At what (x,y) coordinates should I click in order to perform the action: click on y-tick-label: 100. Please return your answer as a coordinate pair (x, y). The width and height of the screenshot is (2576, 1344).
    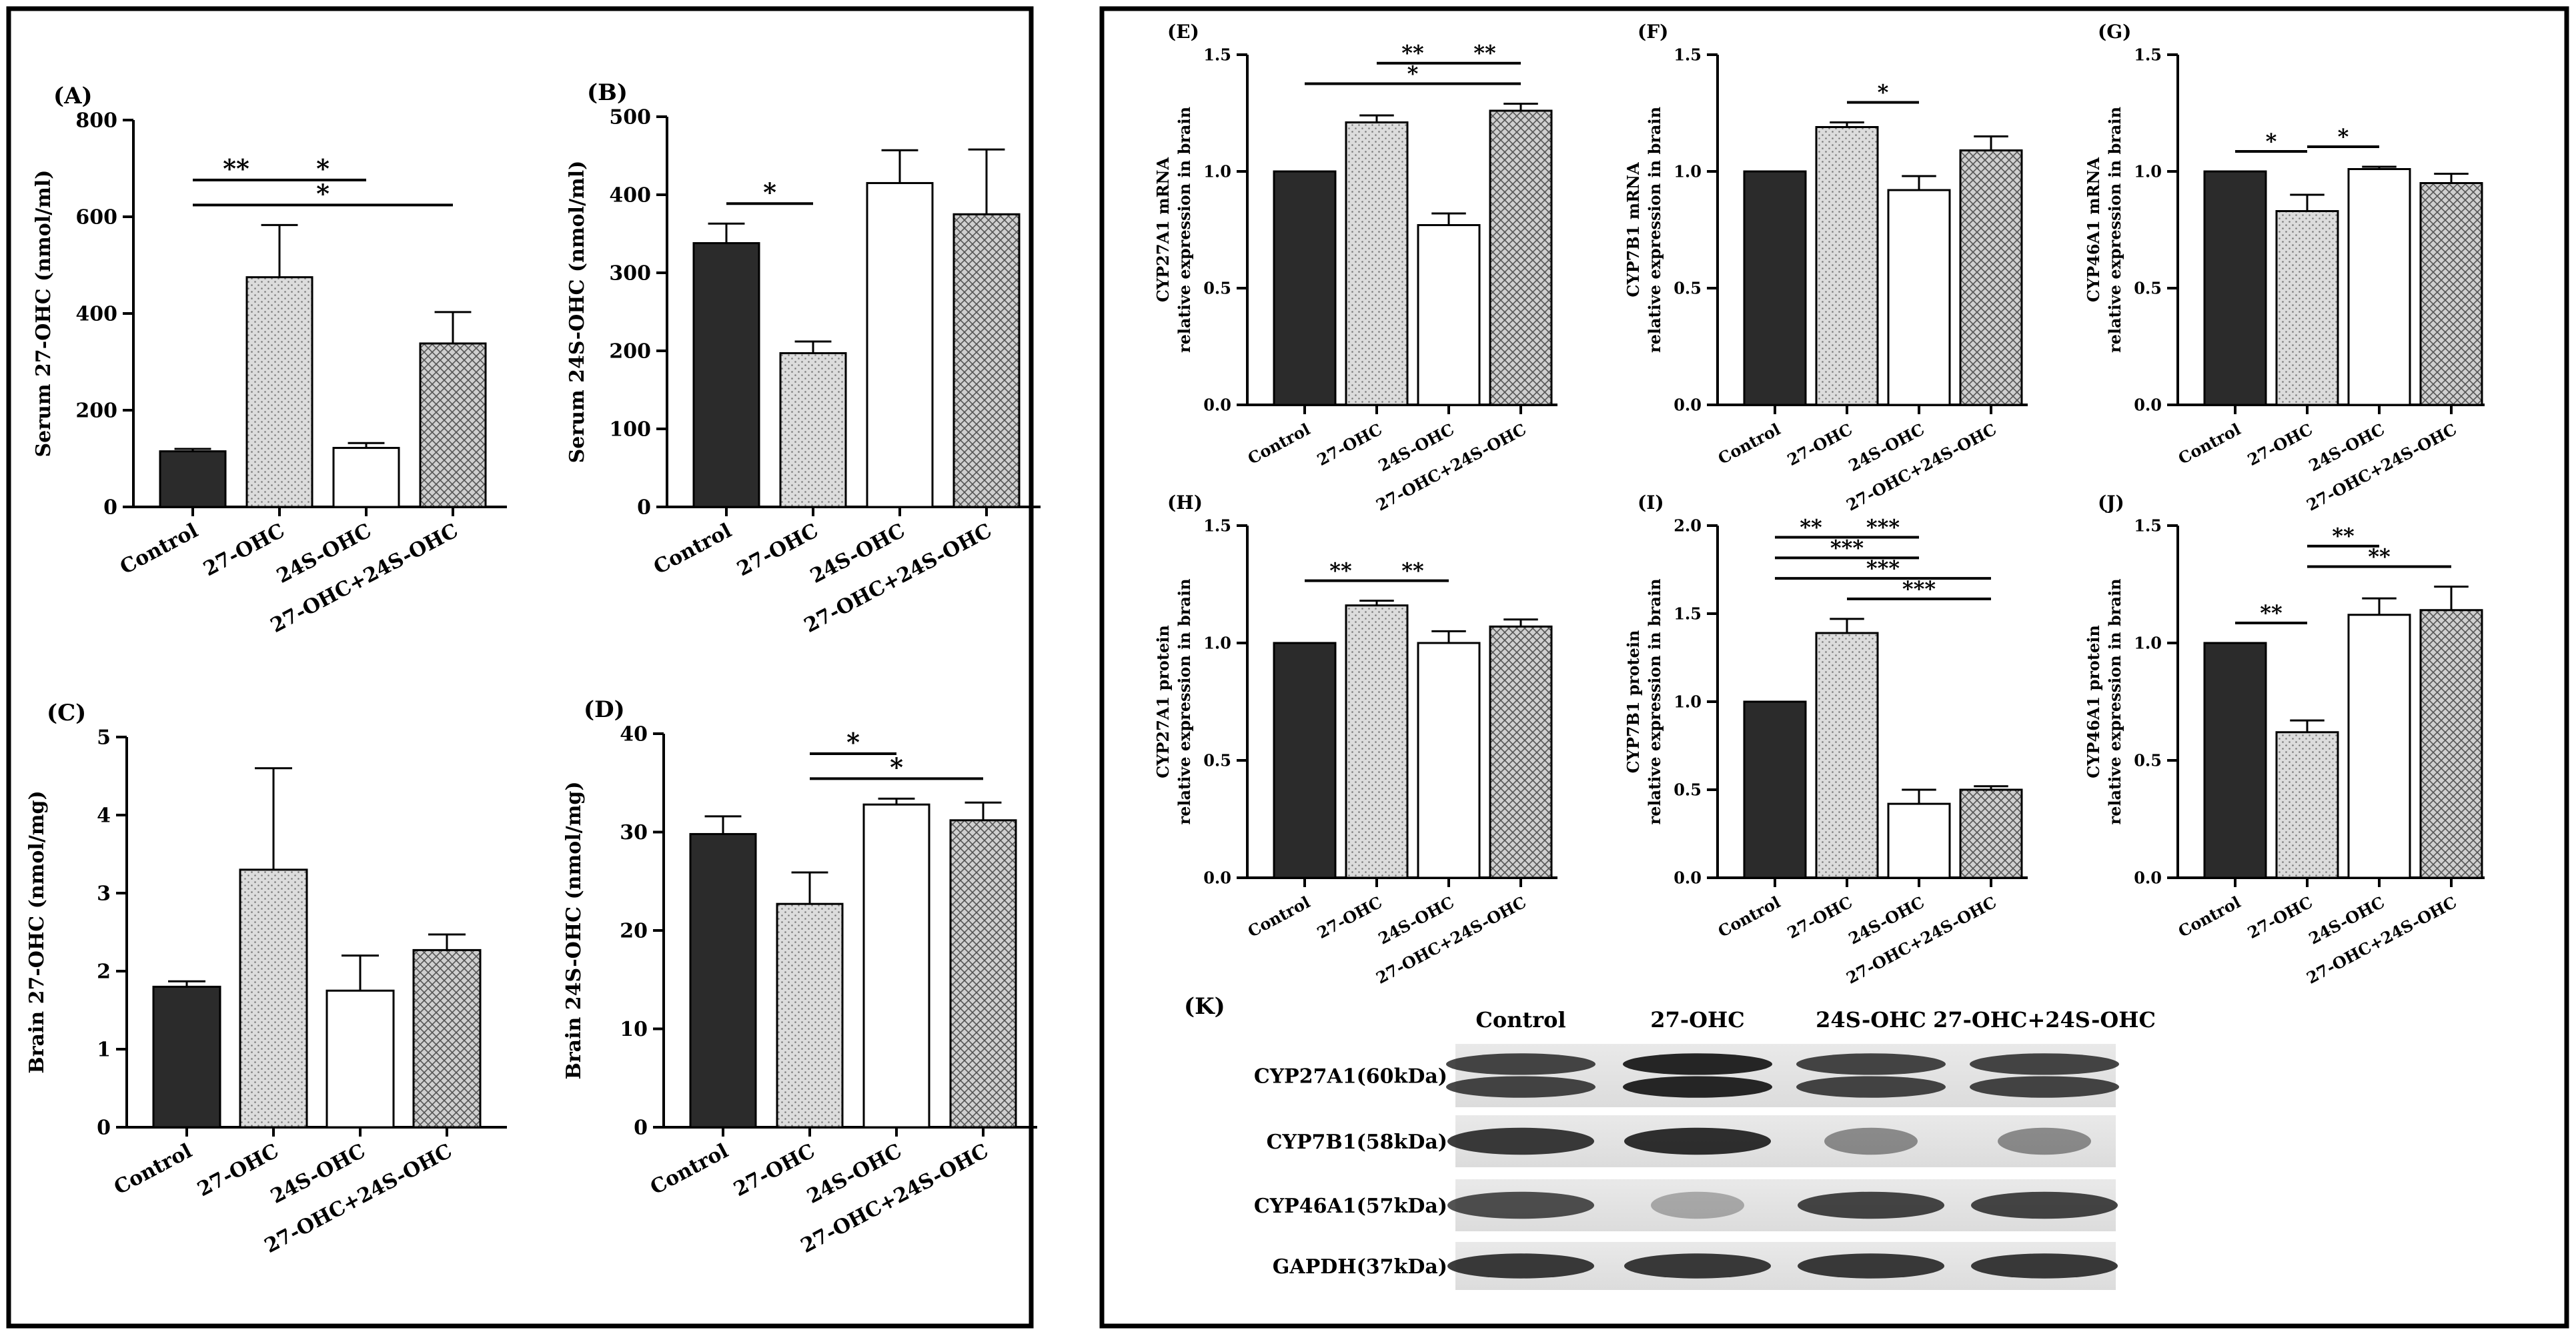
    Looking at the image, I should click on (630, 430).